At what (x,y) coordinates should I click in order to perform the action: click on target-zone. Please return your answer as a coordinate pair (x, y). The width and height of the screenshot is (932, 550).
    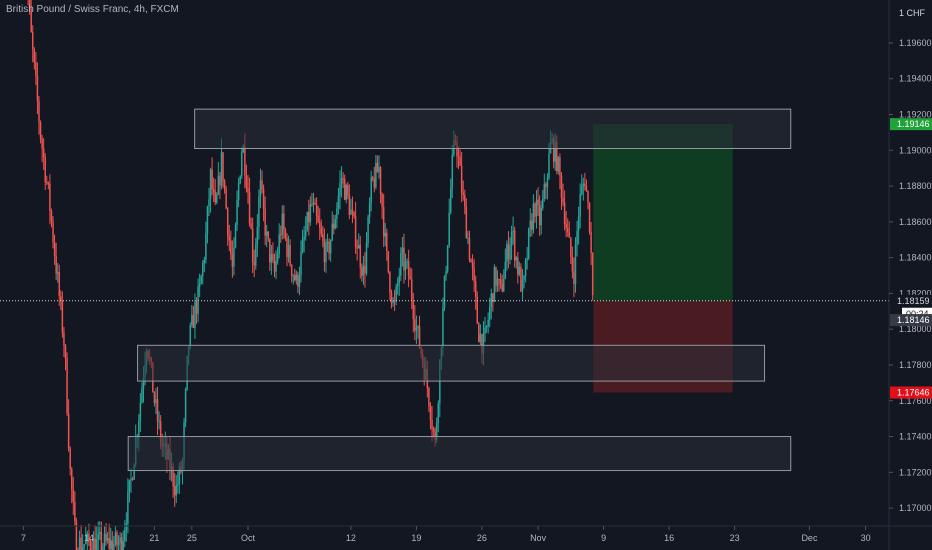
    Looking at the image, I should click on (663, 212).